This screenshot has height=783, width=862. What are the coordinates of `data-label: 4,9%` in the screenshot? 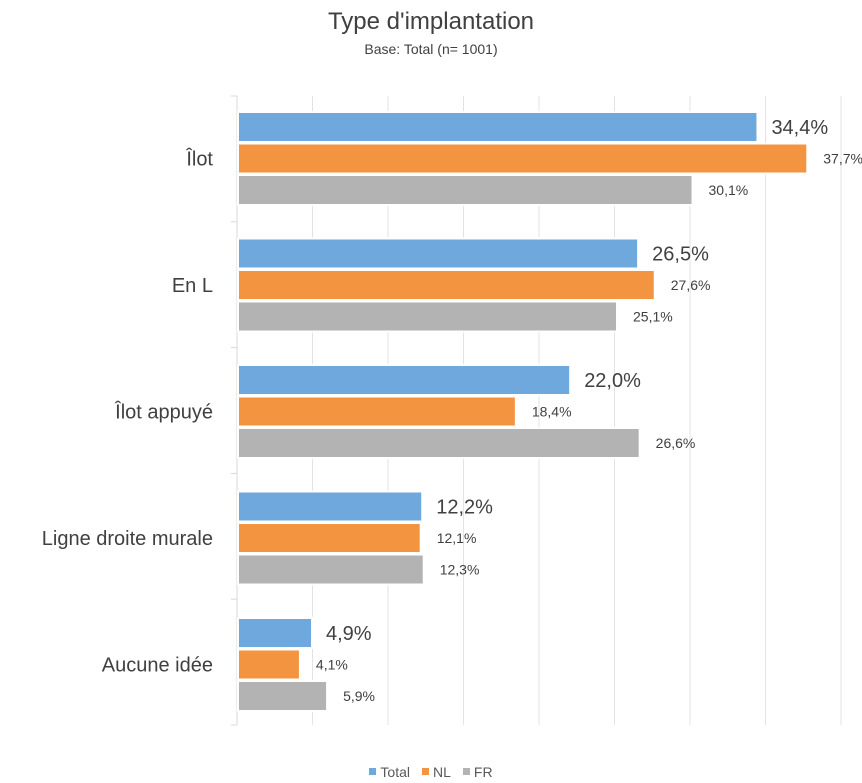 It's located at (349, 634).